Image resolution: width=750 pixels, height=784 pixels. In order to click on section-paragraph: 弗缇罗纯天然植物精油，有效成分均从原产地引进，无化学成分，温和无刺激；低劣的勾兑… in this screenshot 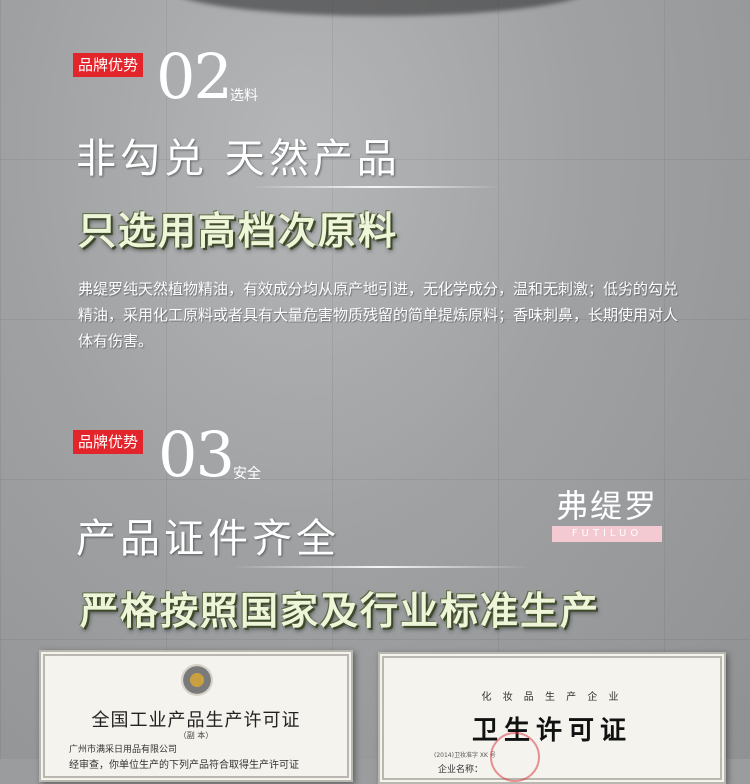, I will do `click(378, 315)`.